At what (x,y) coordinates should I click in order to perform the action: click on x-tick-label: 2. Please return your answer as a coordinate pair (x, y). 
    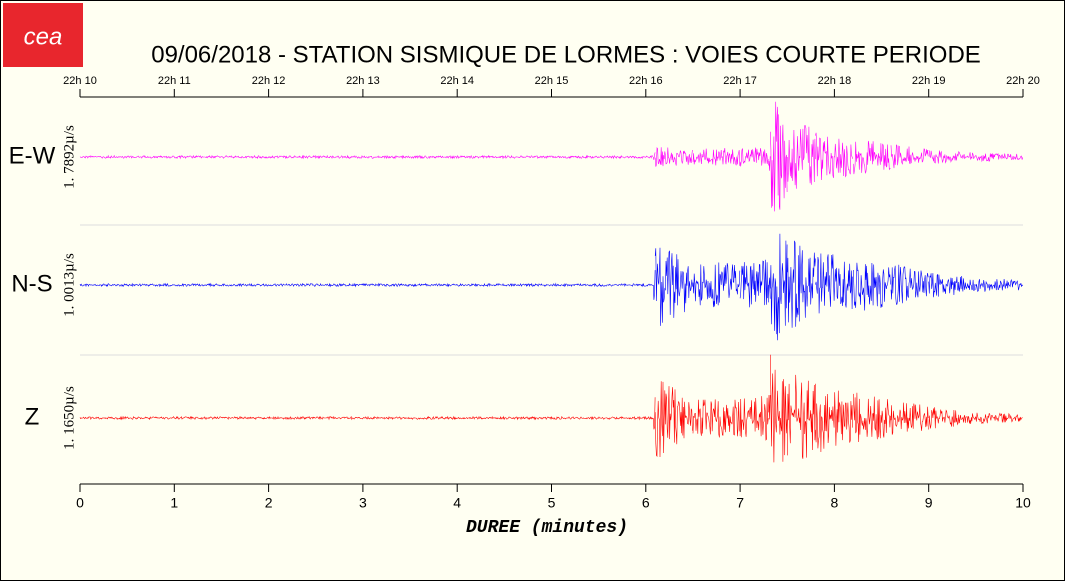
    Looking at the image, I should click on (269, 503).